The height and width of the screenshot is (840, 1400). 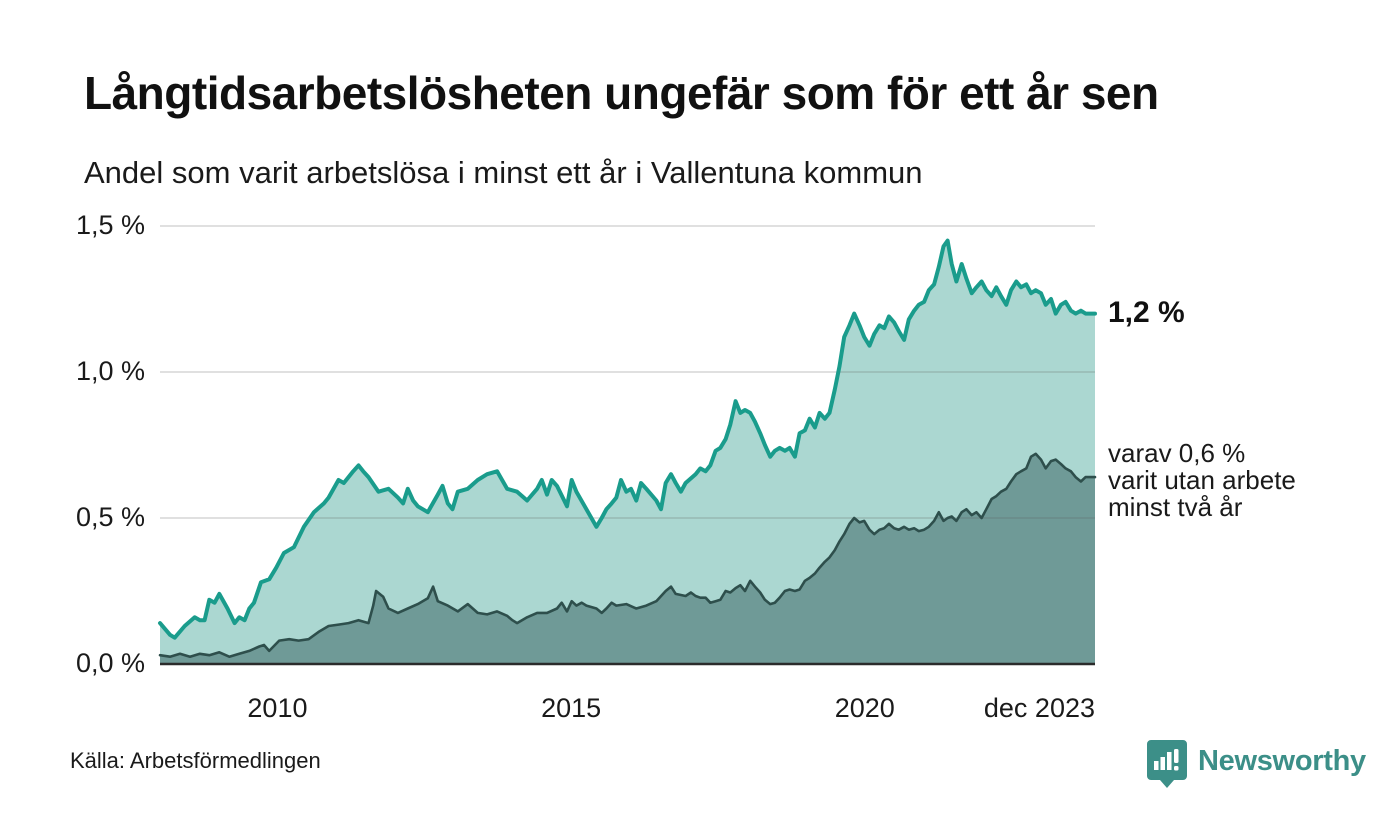 What do you see at coordinates (110, 225) in the screenshot?
I see `y-tick-label: 1,5 %` at bounding box center [110, 225].